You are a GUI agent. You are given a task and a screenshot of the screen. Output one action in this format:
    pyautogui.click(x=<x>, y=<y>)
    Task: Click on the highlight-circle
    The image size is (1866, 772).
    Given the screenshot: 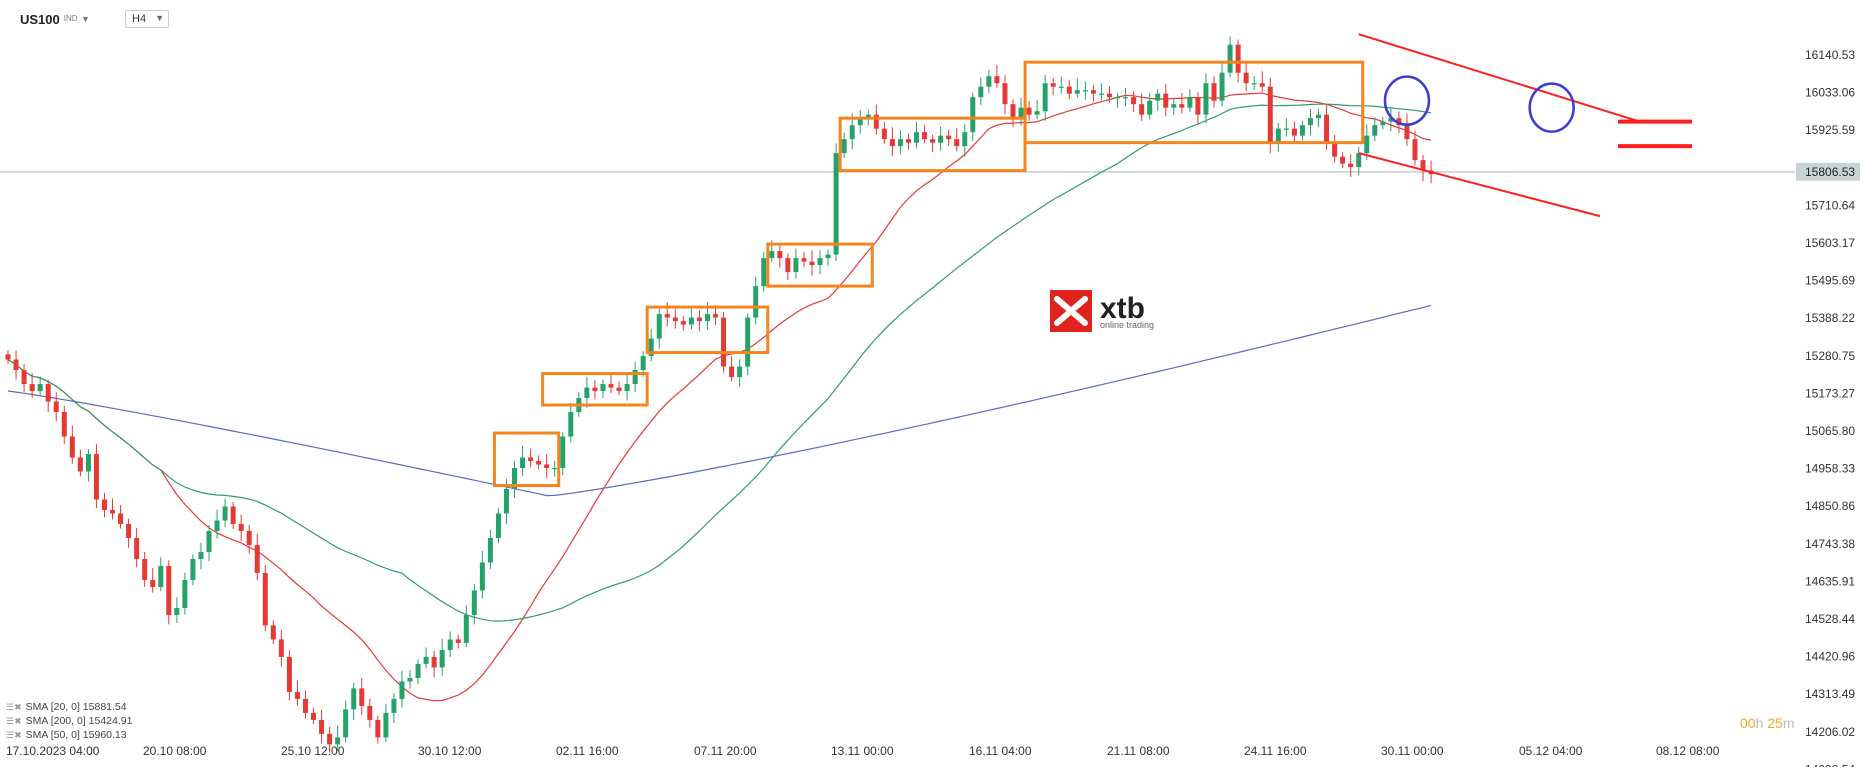 What is the action you would take?
    pyautogui.click(x=1551, y=107)
    